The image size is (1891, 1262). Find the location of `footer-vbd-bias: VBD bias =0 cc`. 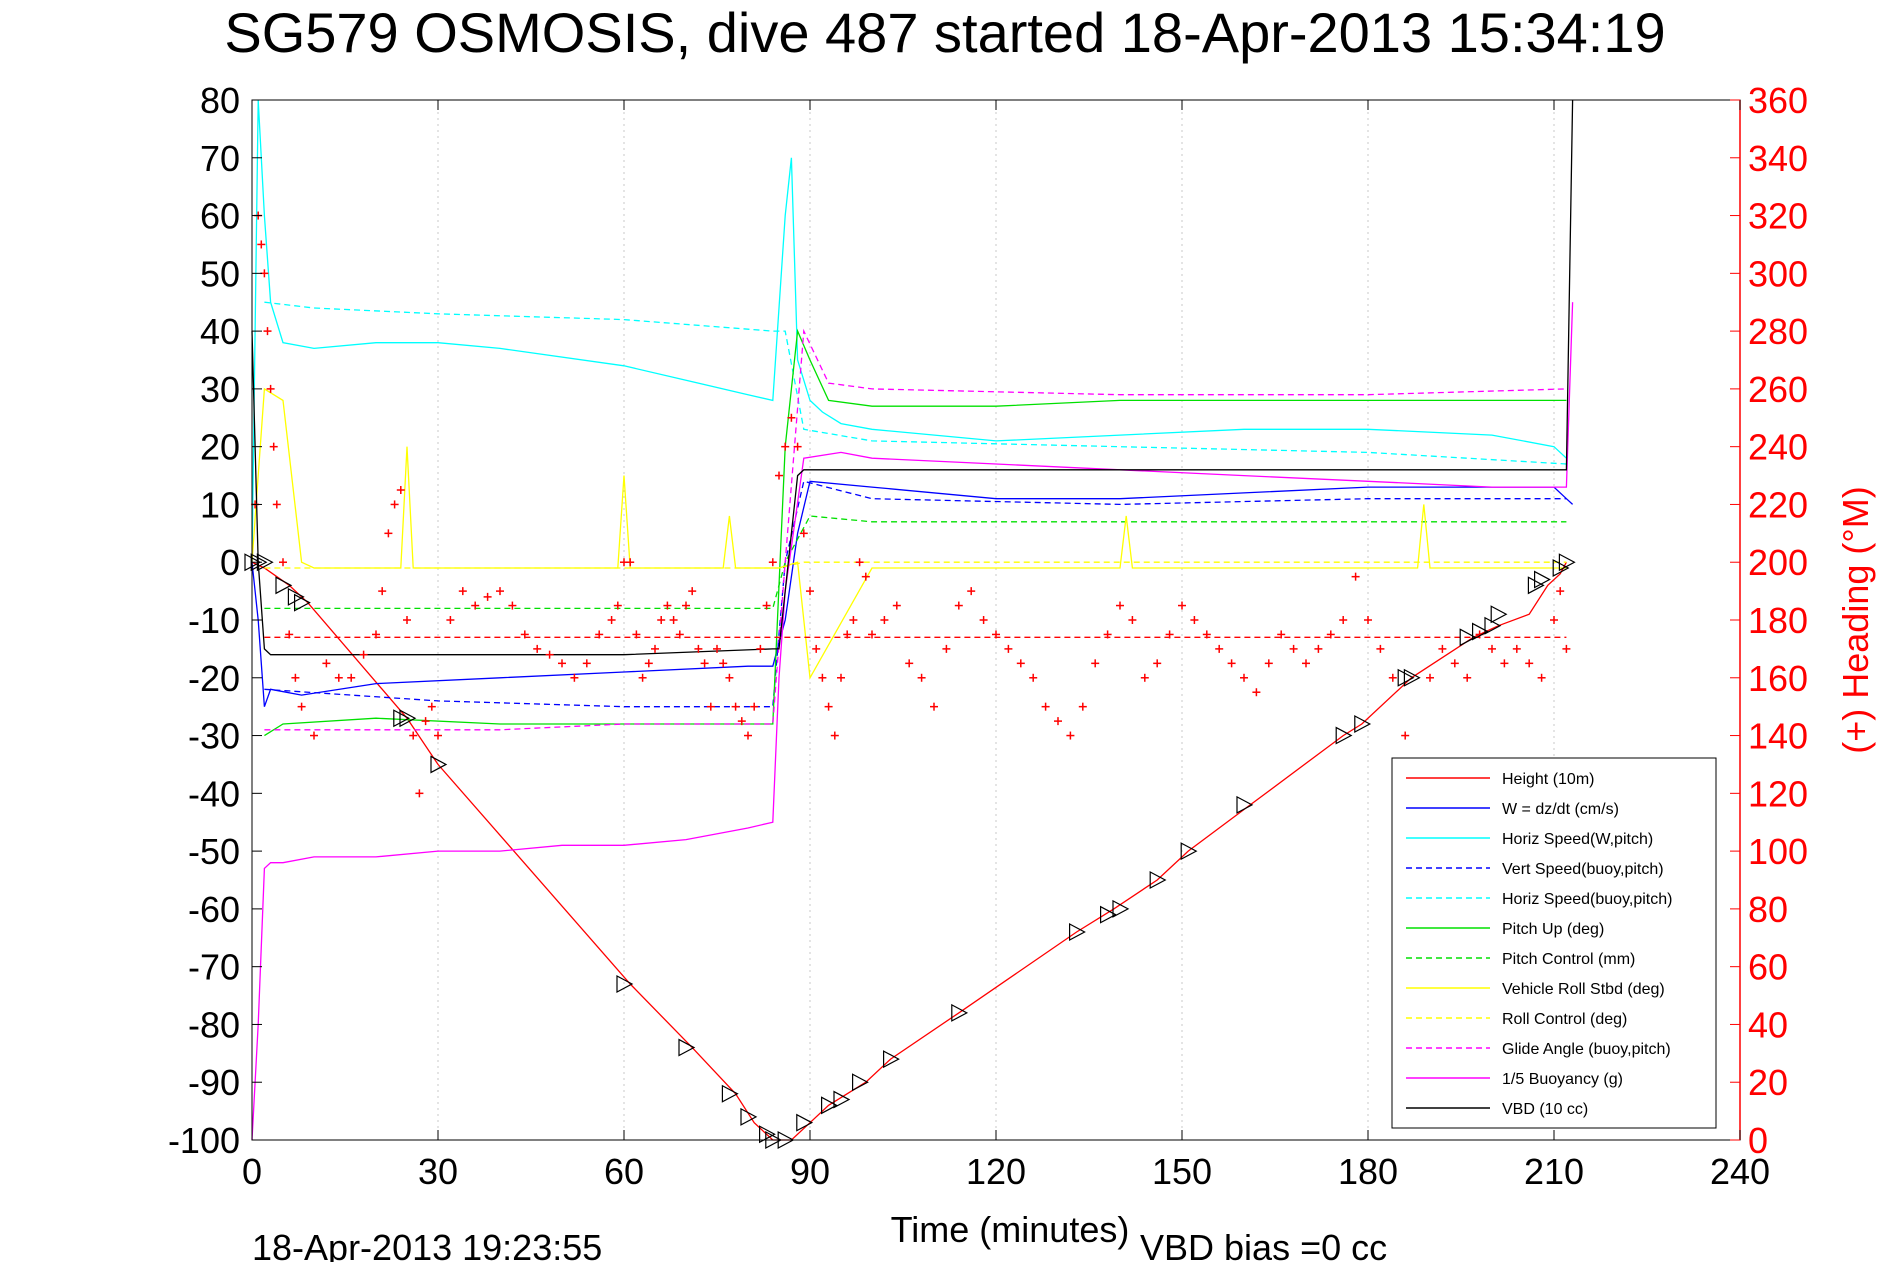

footer-vbd-bias: VBD bias =0 cc is located at coordinates (1263, 1244).